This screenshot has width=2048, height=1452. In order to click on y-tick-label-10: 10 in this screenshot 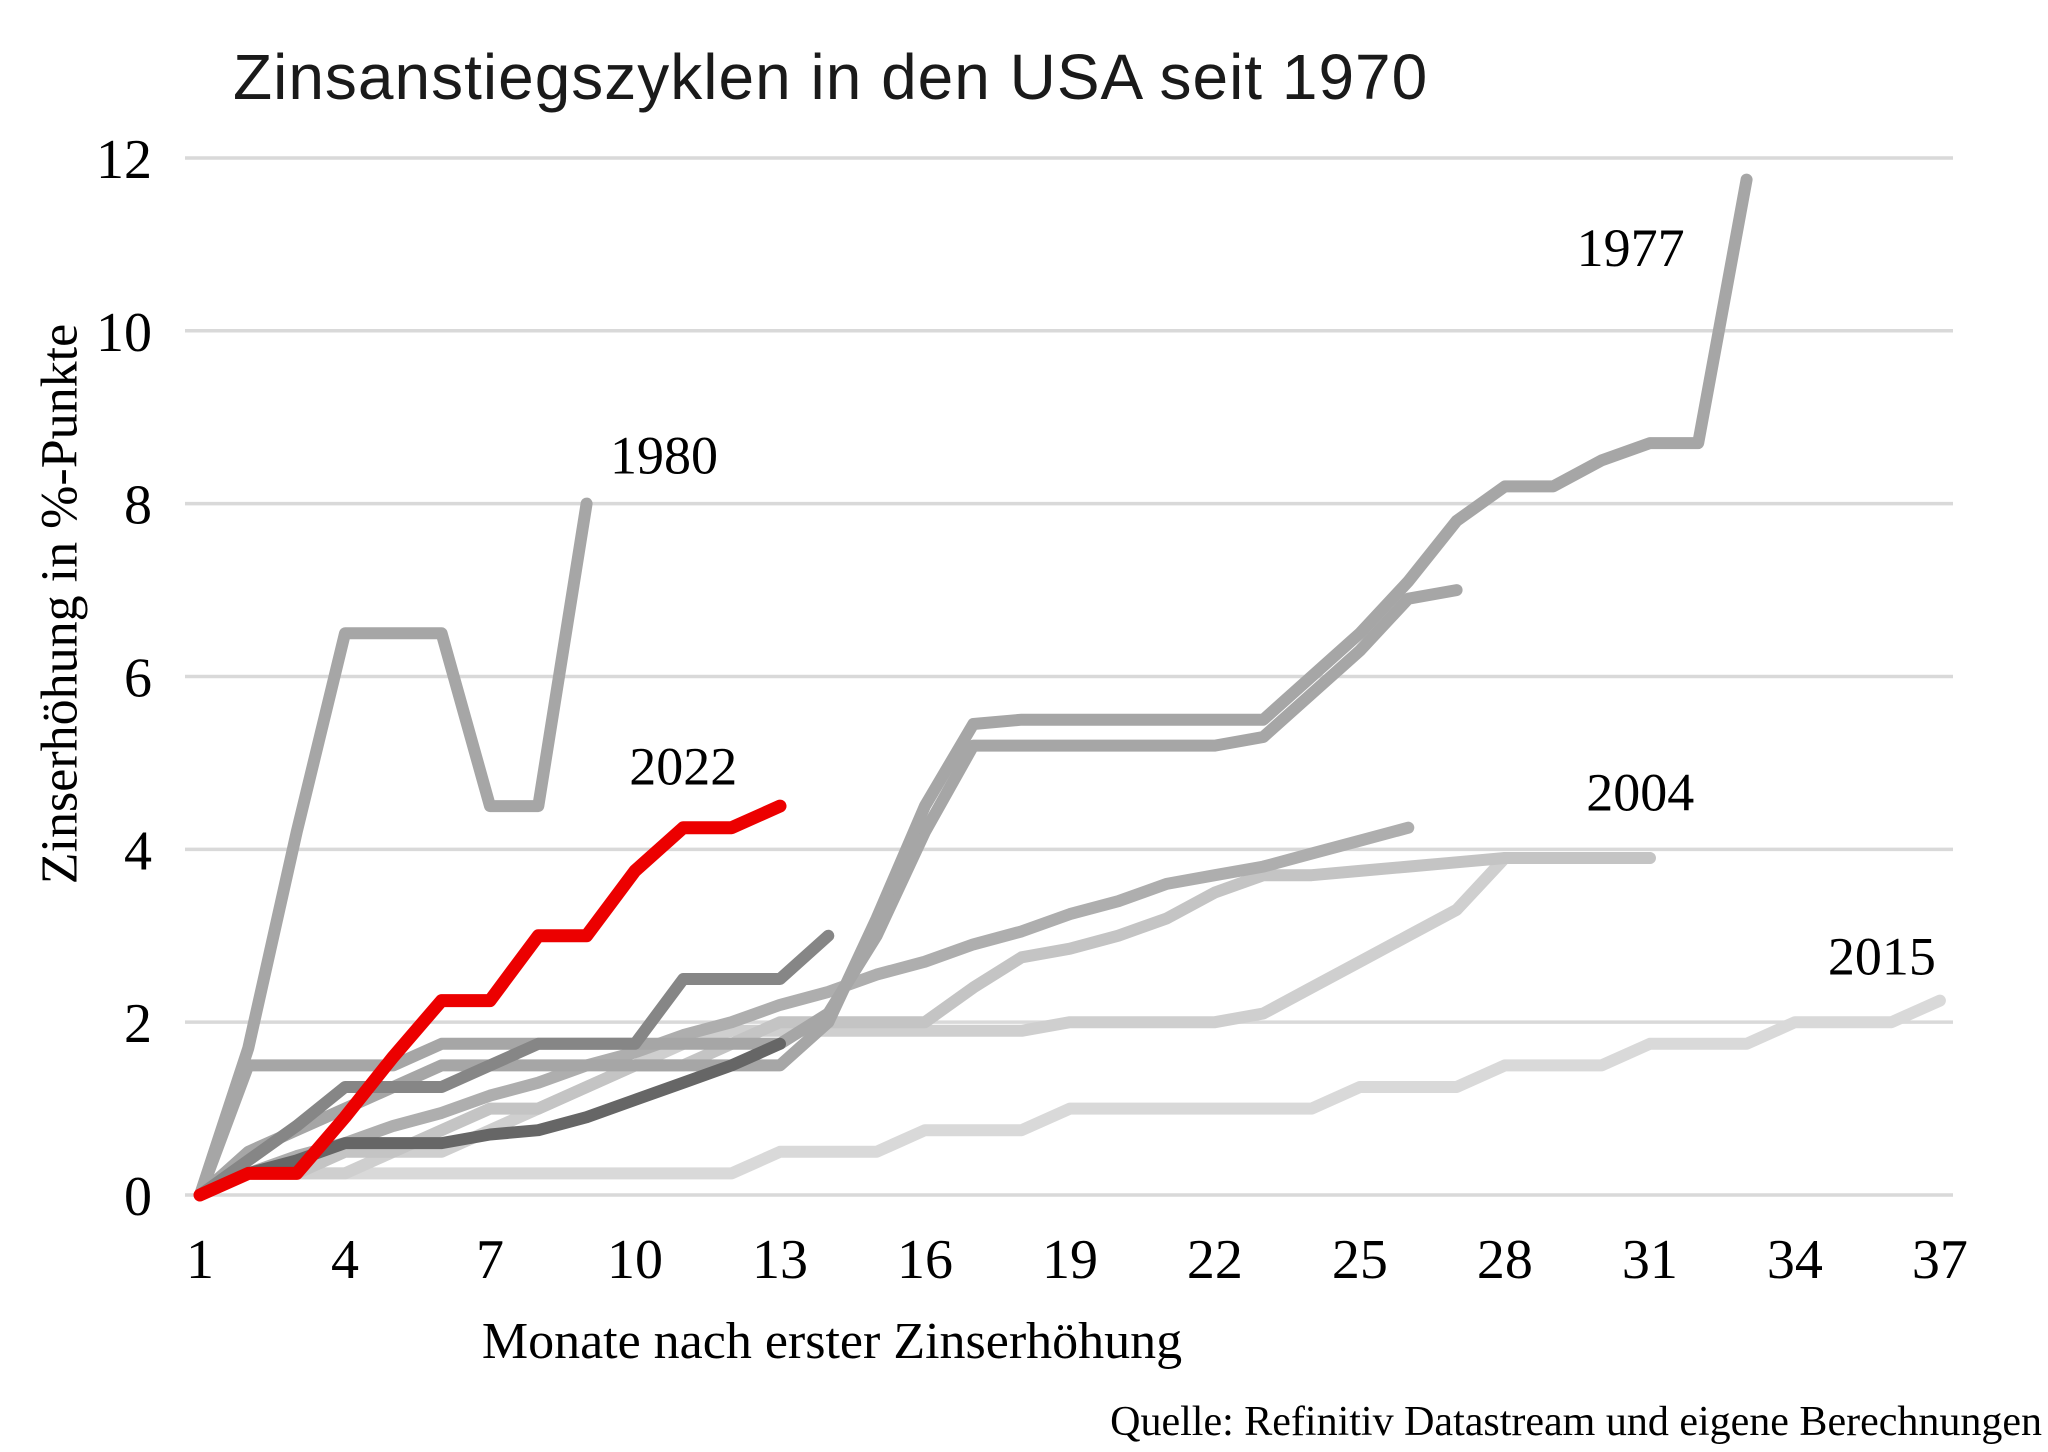, I will do `click(124, 333)`.